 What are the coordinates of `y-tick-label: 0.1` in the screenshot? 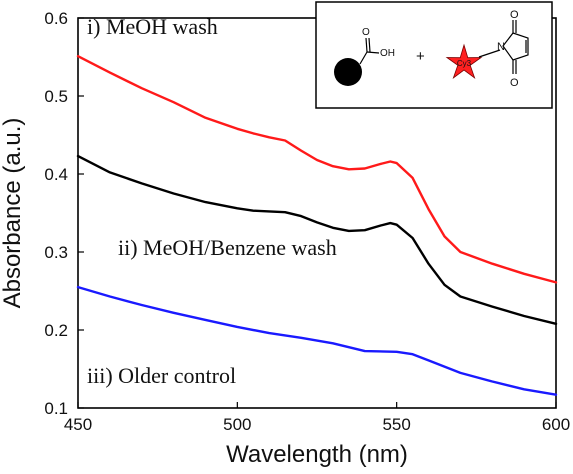 It's located at (56, 408).